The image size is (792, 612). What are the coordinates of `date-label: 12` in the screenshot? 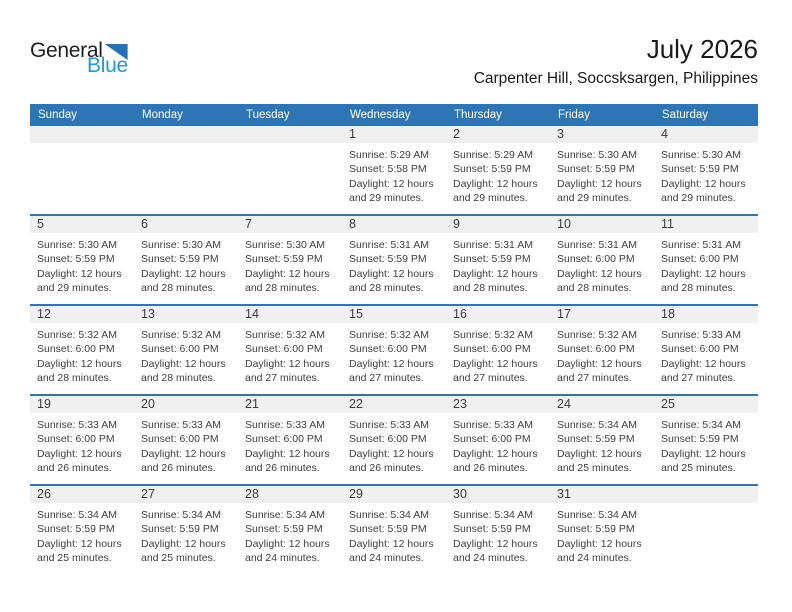 It's located at (82, 314).